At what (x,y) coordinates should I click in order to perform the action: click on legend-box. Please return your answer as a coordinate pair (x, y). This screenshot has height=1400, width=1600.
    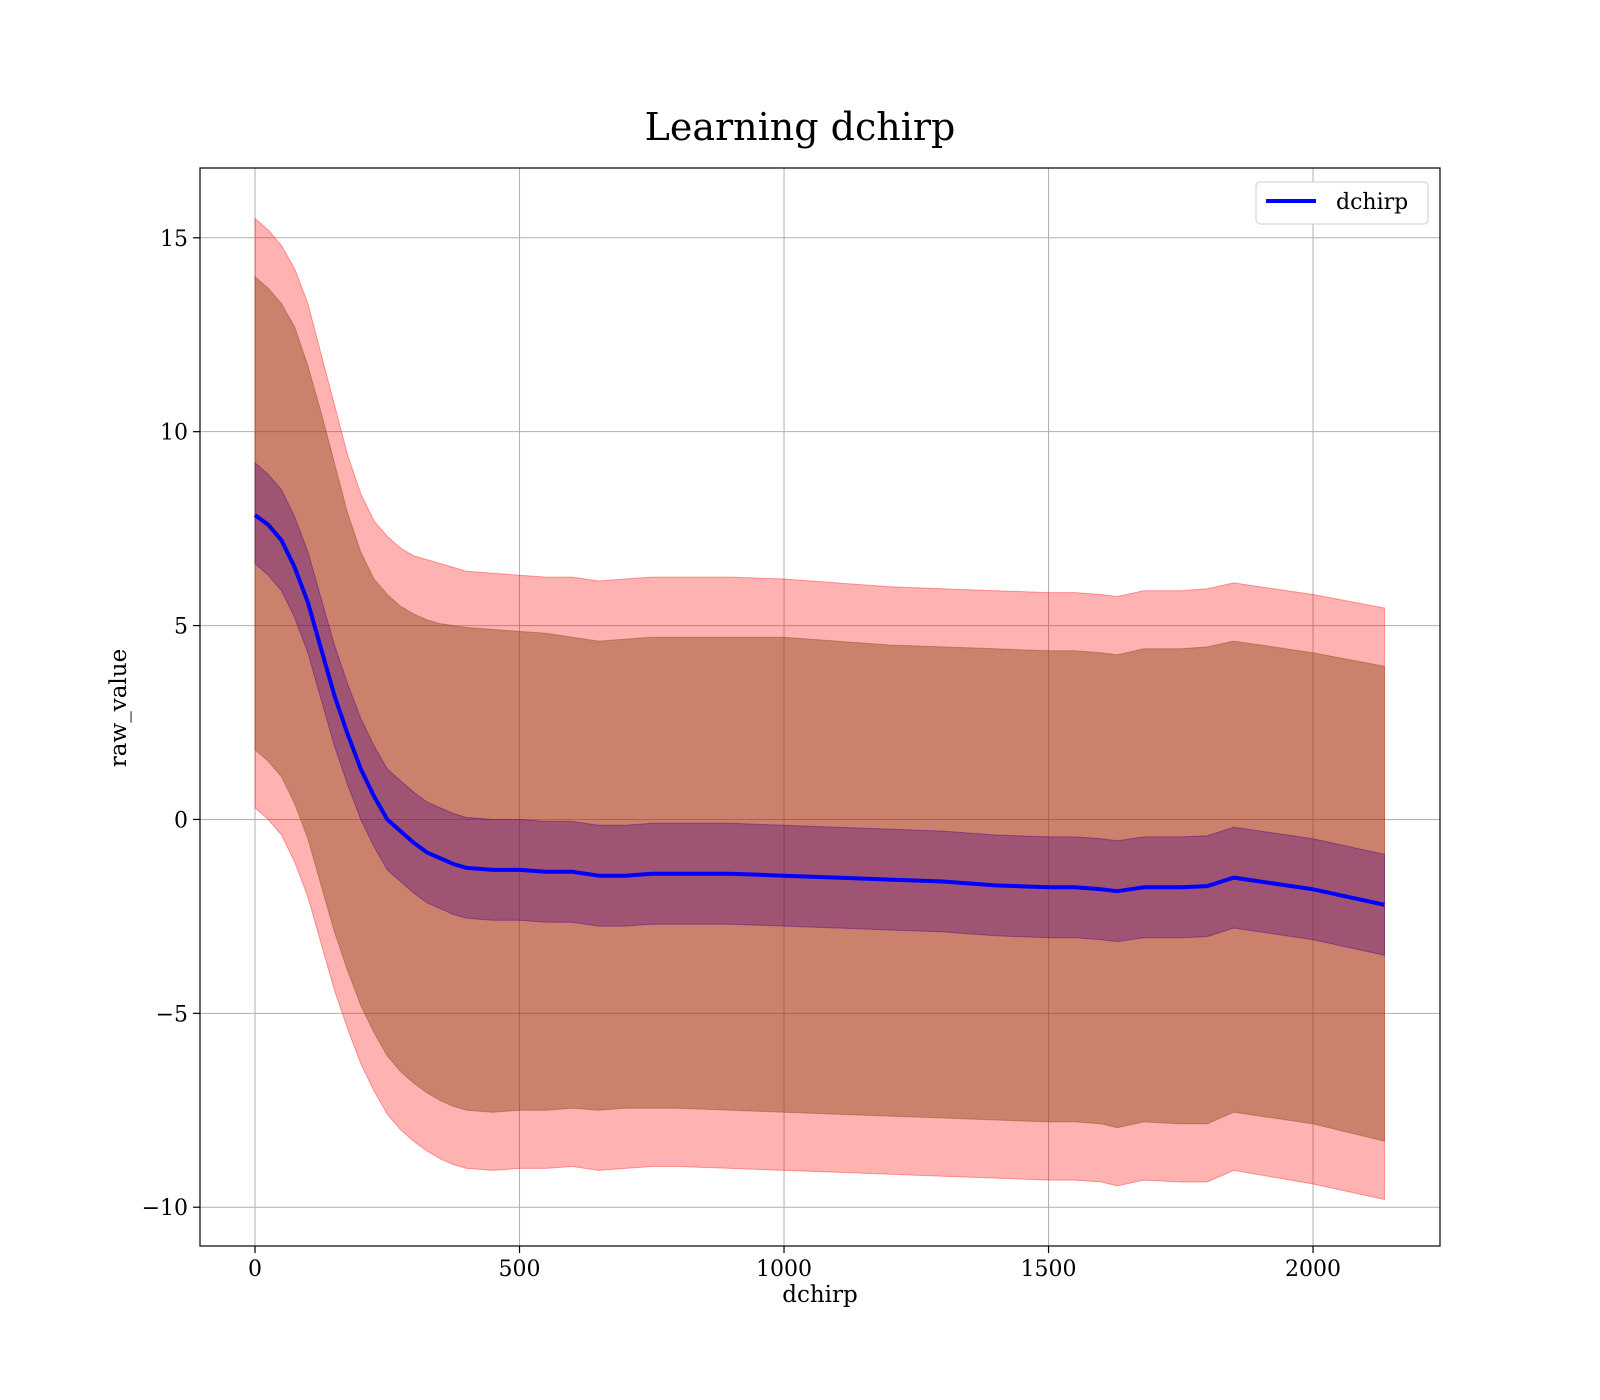
    Looking at the image, I should click on (1342, 203).